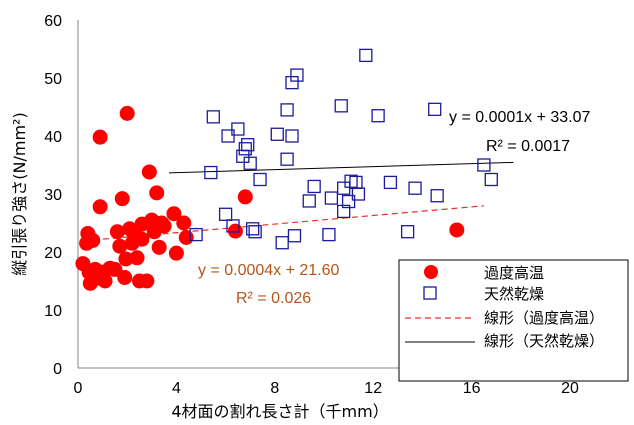  I want to click on x-tick-label: 0, so click(78, 388).